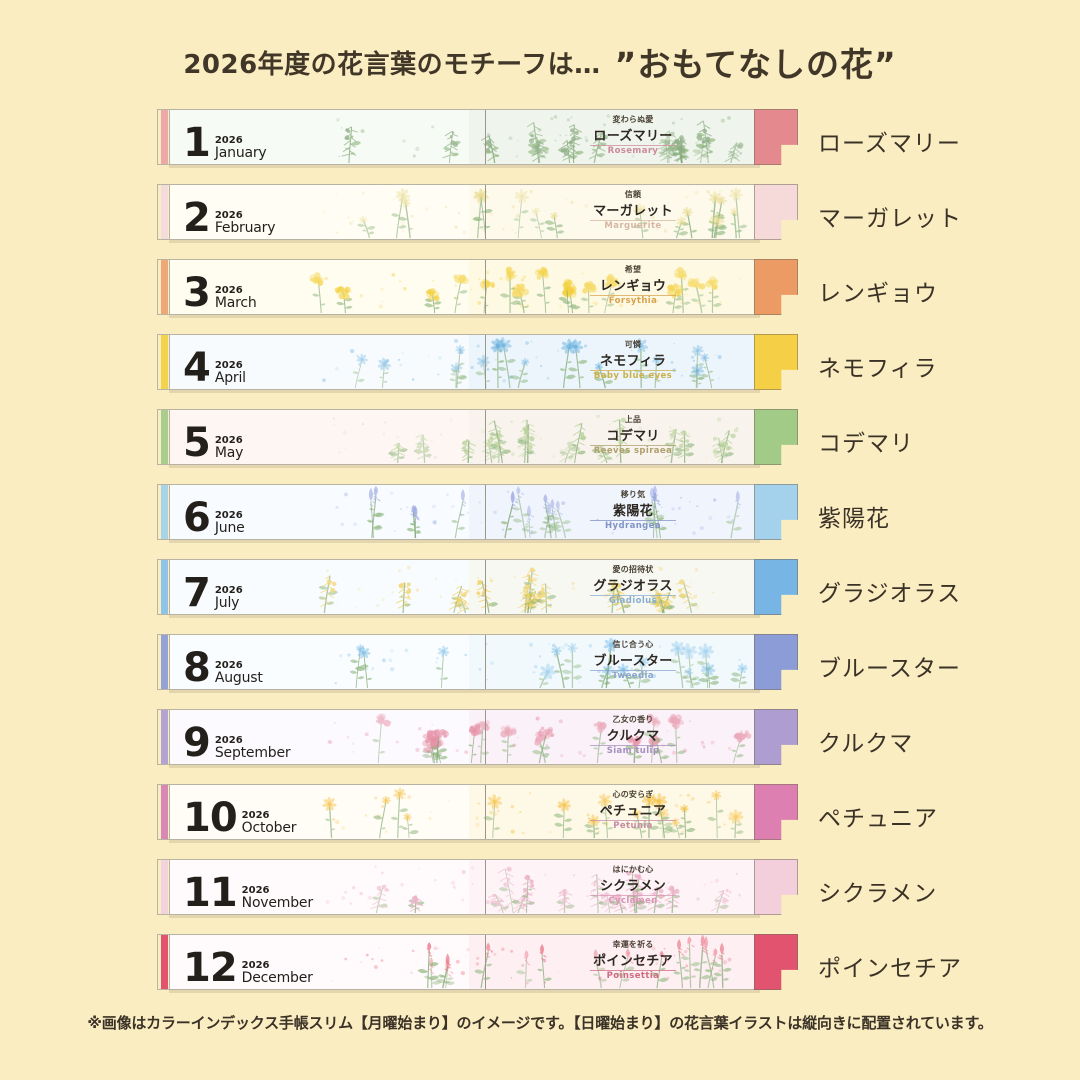  I want to click on month-row: 5 2026 May 上品 コデマリ Reeves spiraea コデマリ, so click(540, 440).